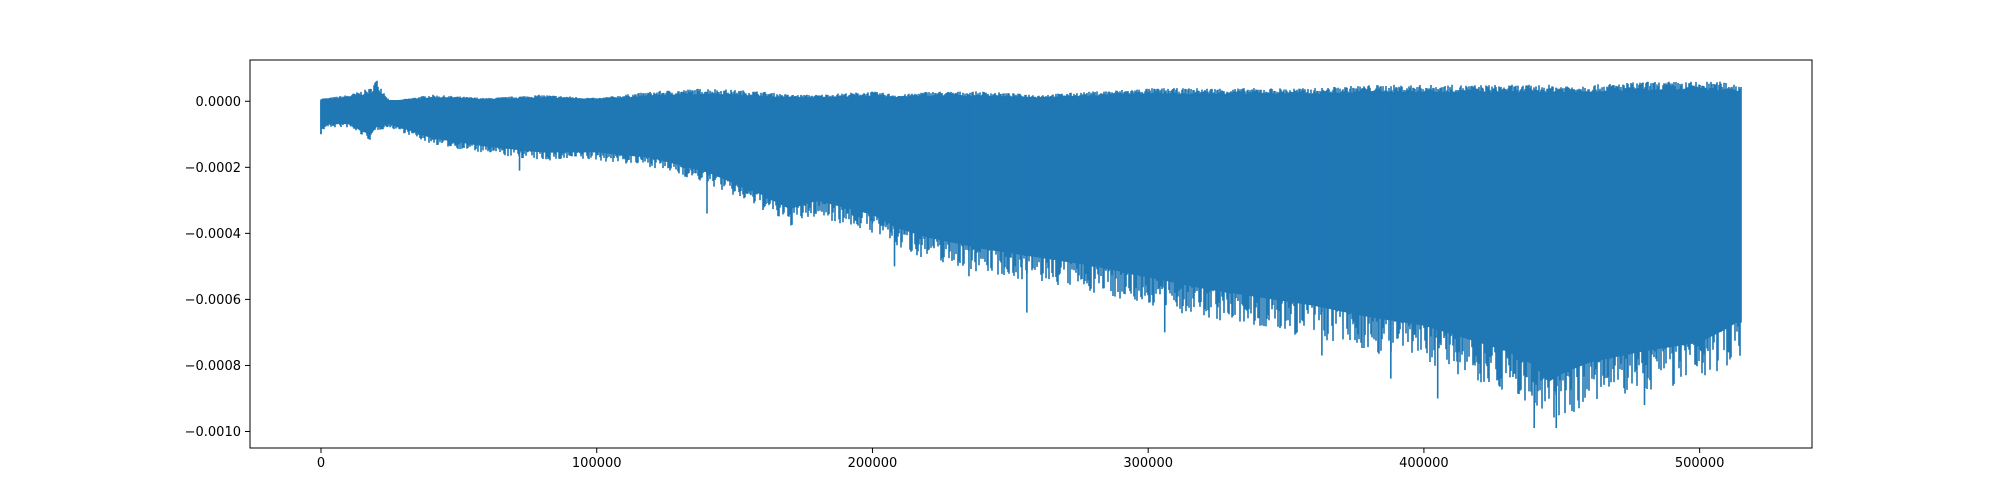 The height and width of the screenshot is (500, 2000). I want to click on y-tick-label: 0.0000, so click(219, 102).